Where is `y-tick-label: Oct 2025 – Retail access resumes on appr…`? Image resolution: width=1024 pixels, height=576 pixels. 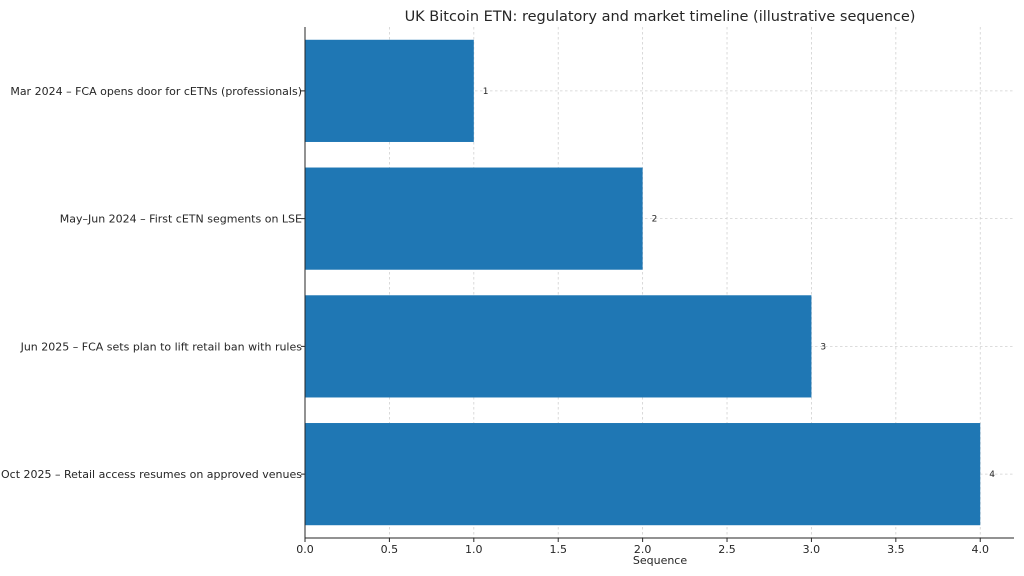 y-tick-label: Oct 2025 – Retail access resumes on appr… is located at coordinates (151, 474).